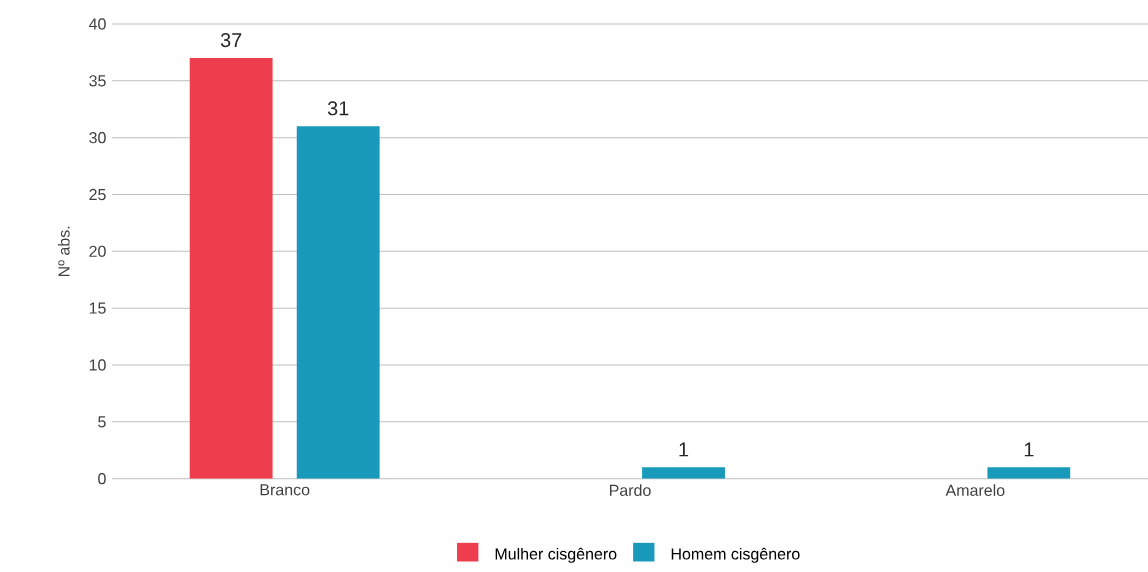 The height and width of the screenshot is (572, 1148). What do you see at coordinates (97, 251) in the screenshot?
I see `y-tick-label: 20` at bounding box center [97, 251].